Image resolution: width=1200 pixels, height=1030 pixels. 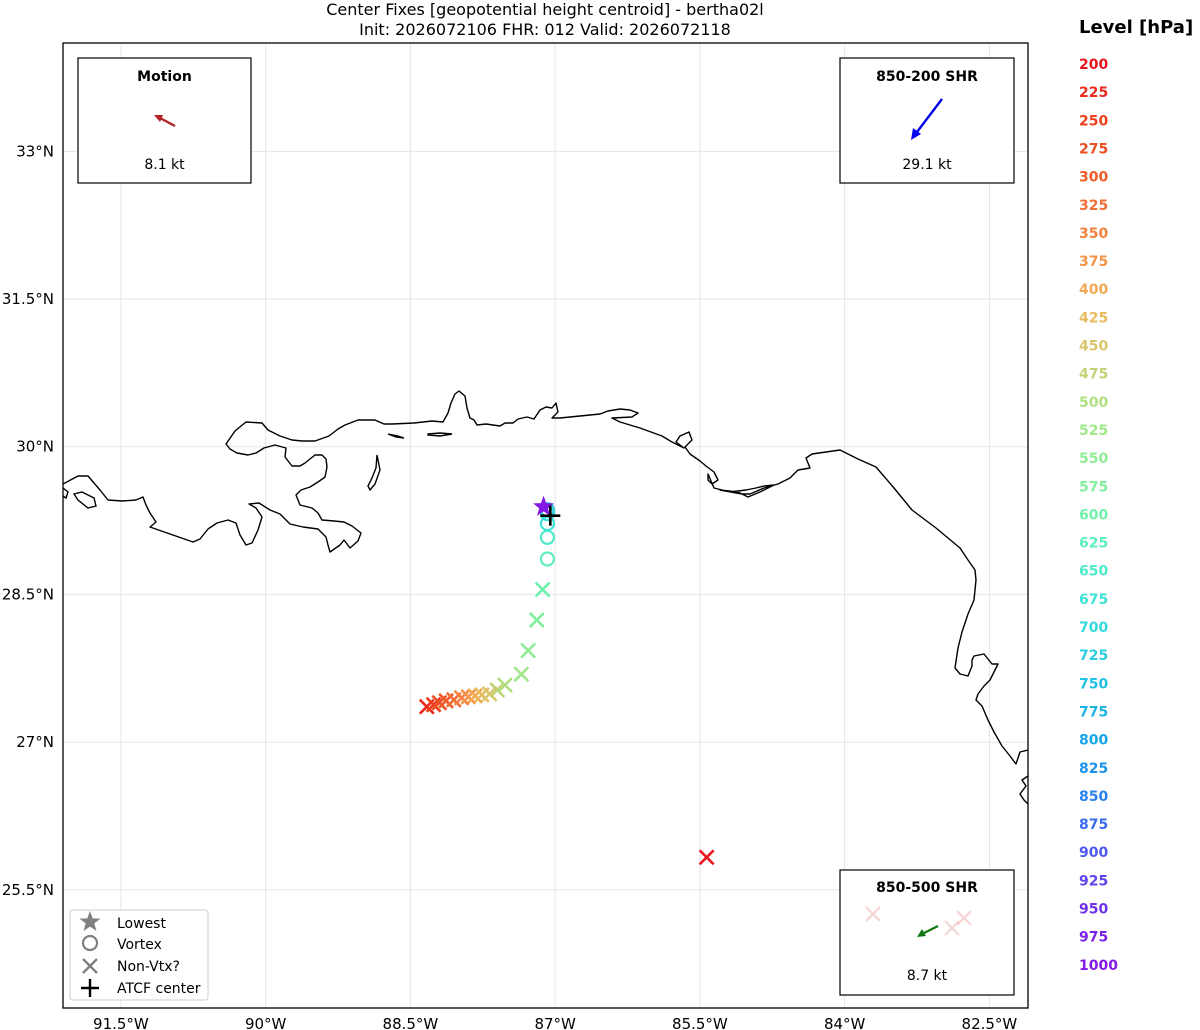 What do you see at coordinates (1136, 27) in the screenshot?
I see `level-key-title: Level [hPa]` at bounding box center [1136, 27].